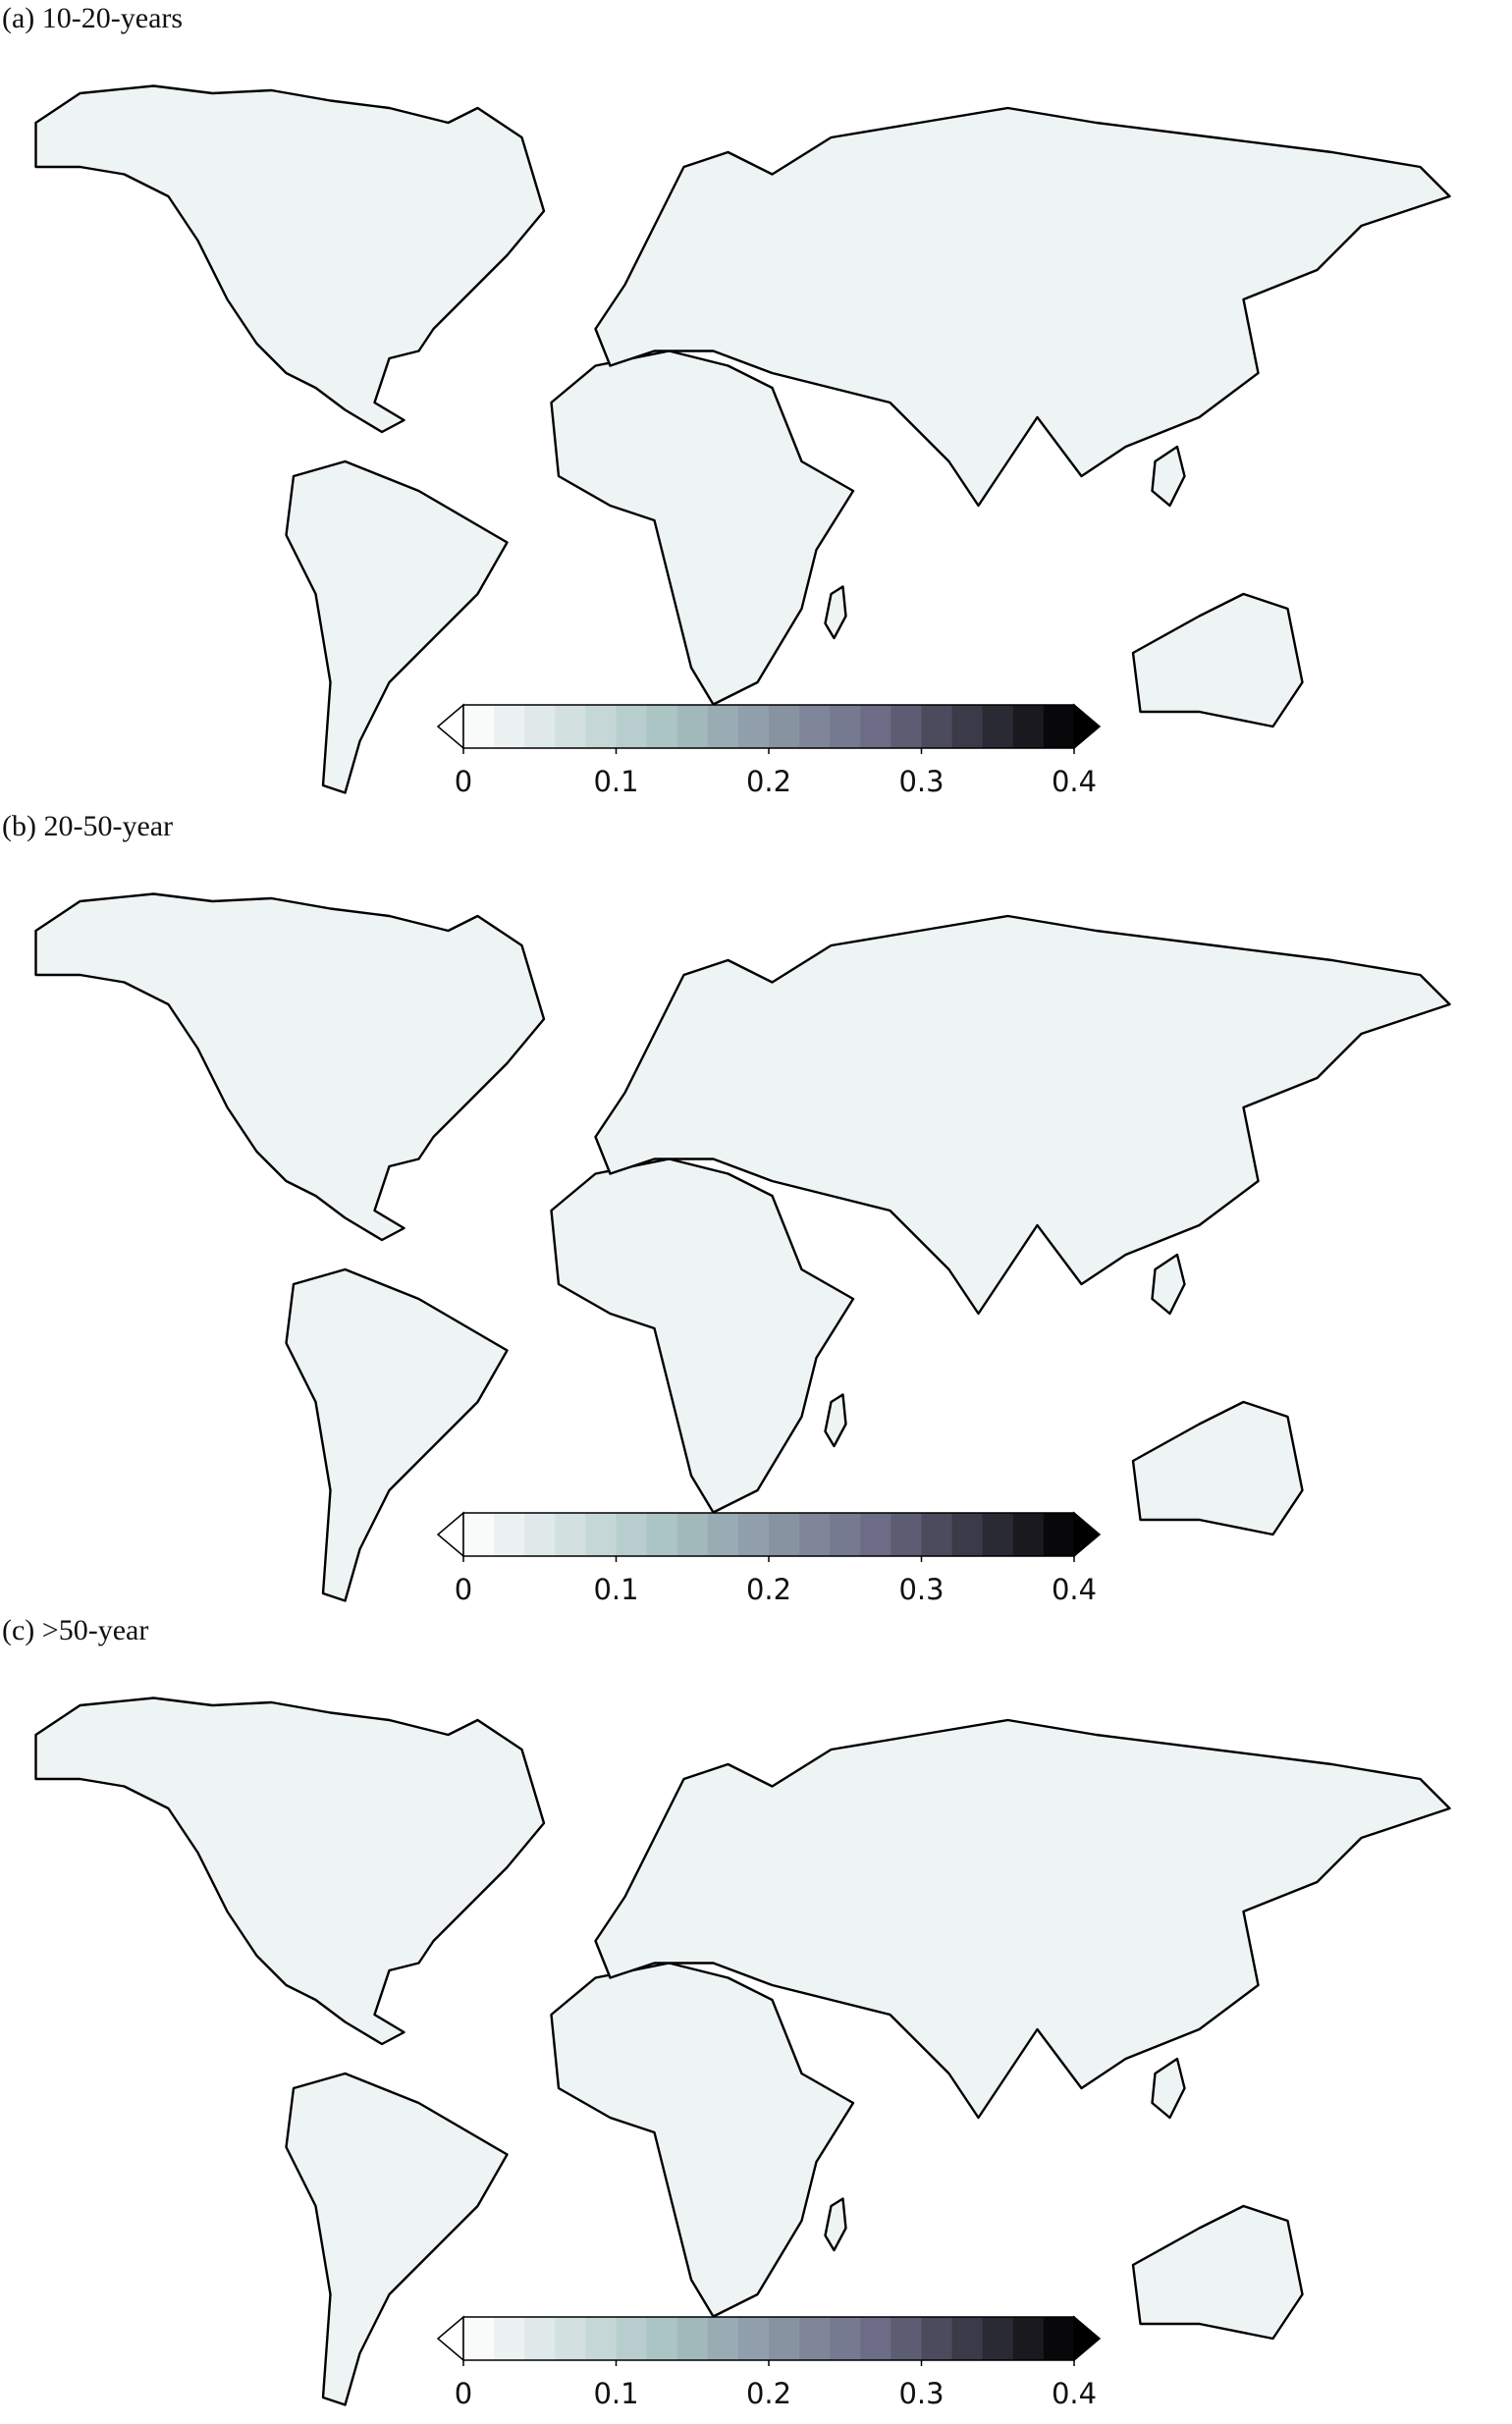  What do you see at coordinates (93, 18) in the screenshot?
I see `panel-title: (a) 10-20-years` at bounding box center [93, 18].